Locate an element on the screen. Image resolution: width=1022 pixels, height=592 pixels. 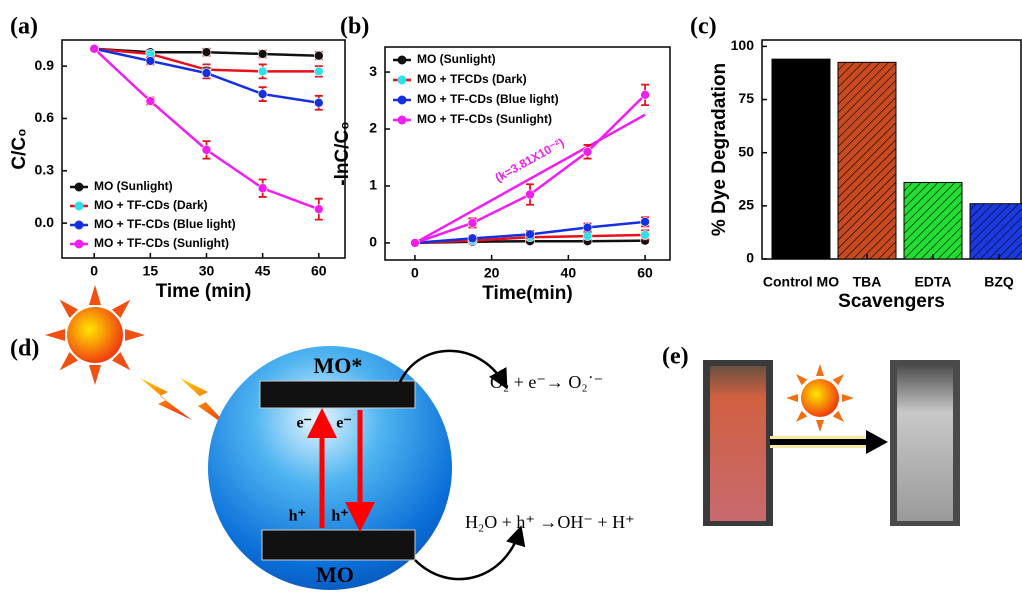
y-tick-label: 1 is located at coordinates (373, 185).